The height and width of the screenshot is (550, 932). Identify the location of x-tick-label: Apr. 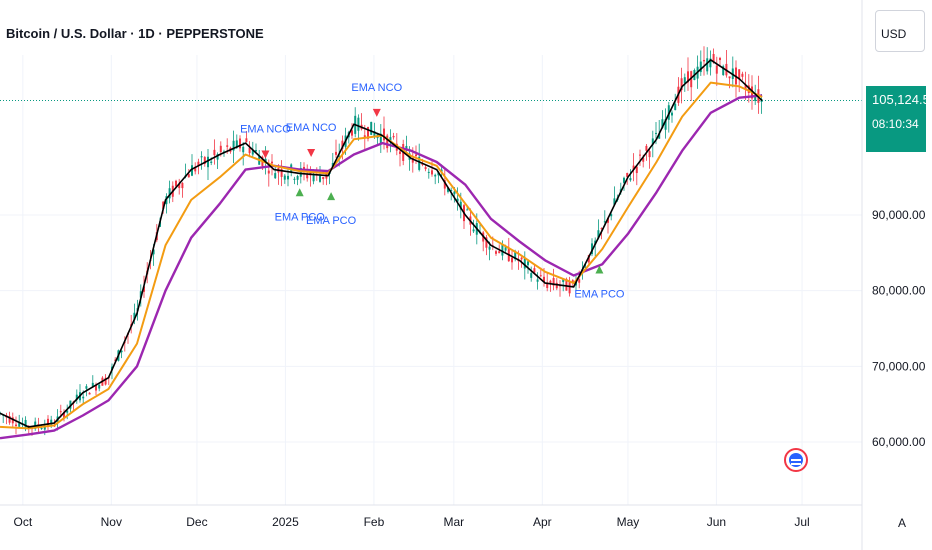
(542, 522).